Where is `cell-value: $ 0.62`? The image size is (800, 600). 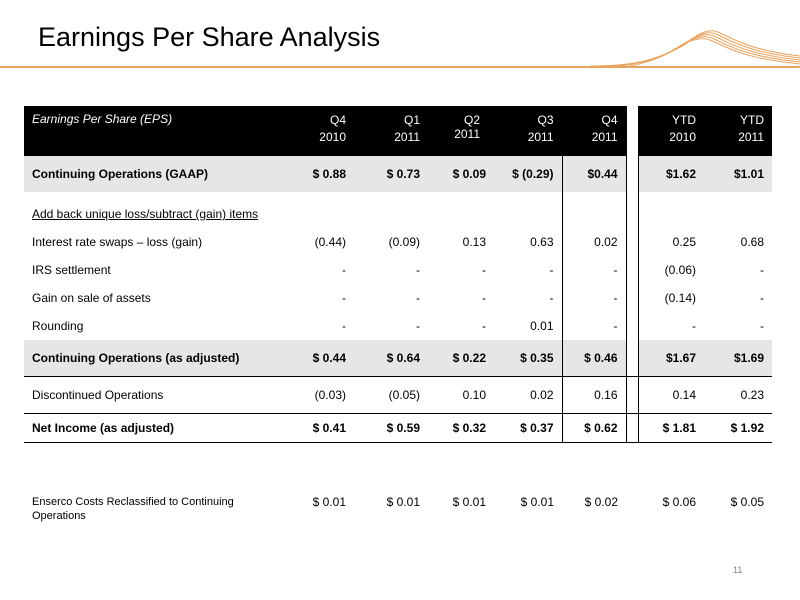 cell-value: $ 0.62 is located at coordinates (594, 428).